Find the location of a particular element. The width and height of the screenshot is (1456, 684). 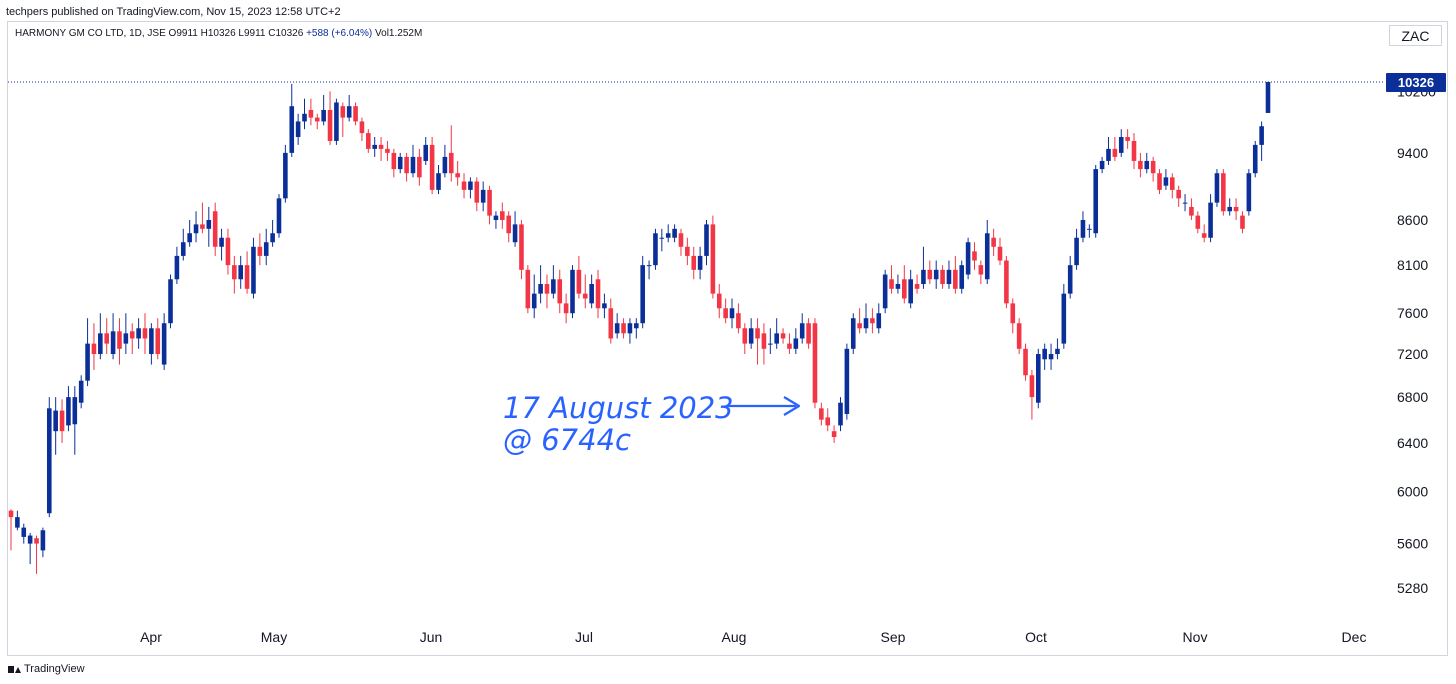

annotation-arrowhead is located at coordinates (792, 406).